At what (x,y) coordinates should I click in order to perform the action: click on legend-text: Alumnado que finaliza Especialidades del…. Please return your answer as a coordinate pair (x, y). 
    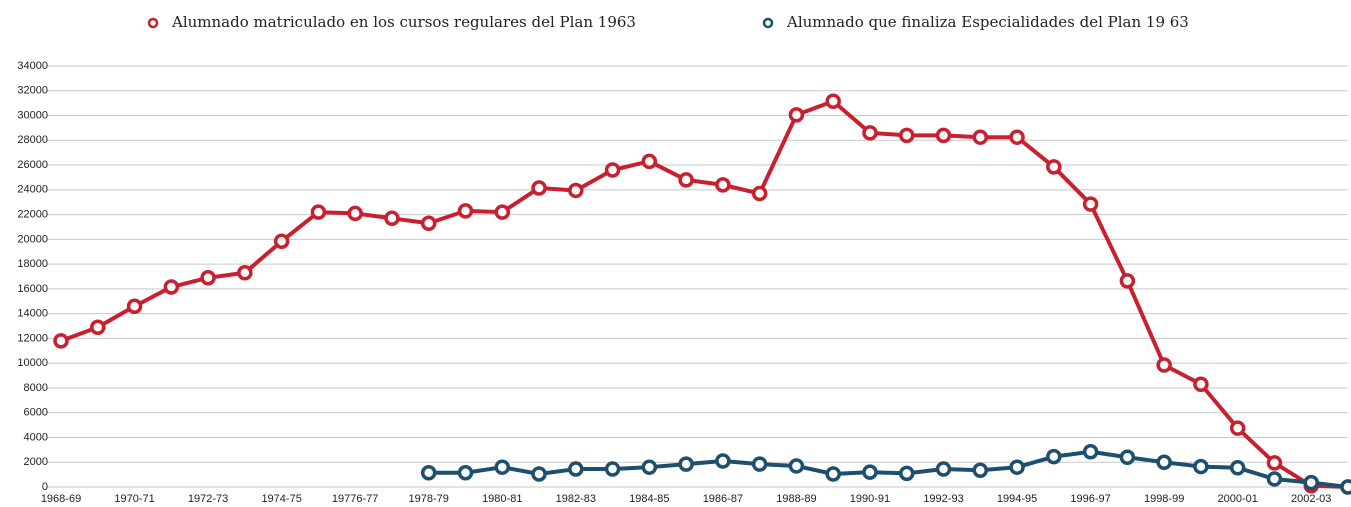
    Looking at the image, I should click on (987, 22).